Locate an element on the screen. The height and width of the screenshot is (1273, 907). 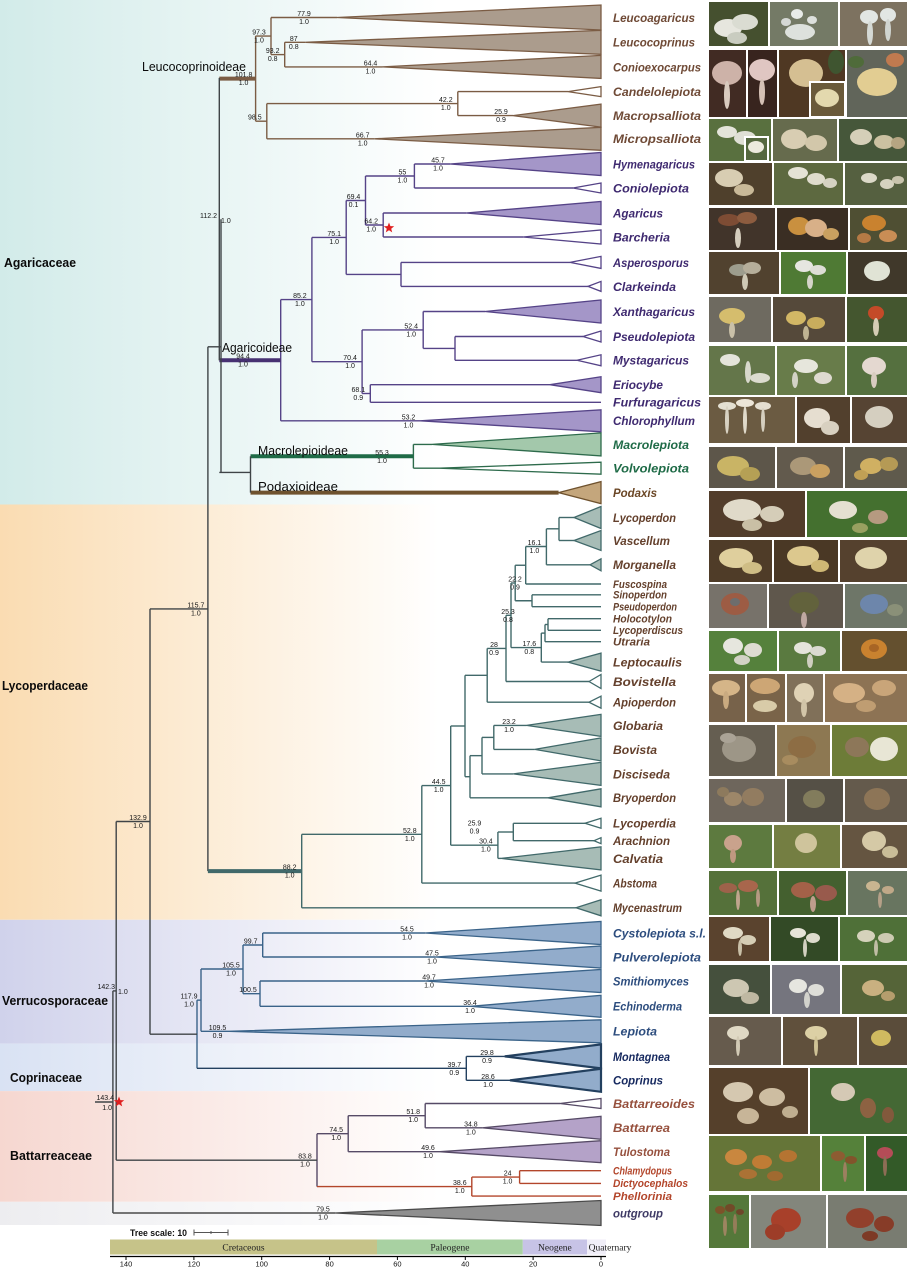
svg-text: 42.2 is located at coordinates (446, 100).